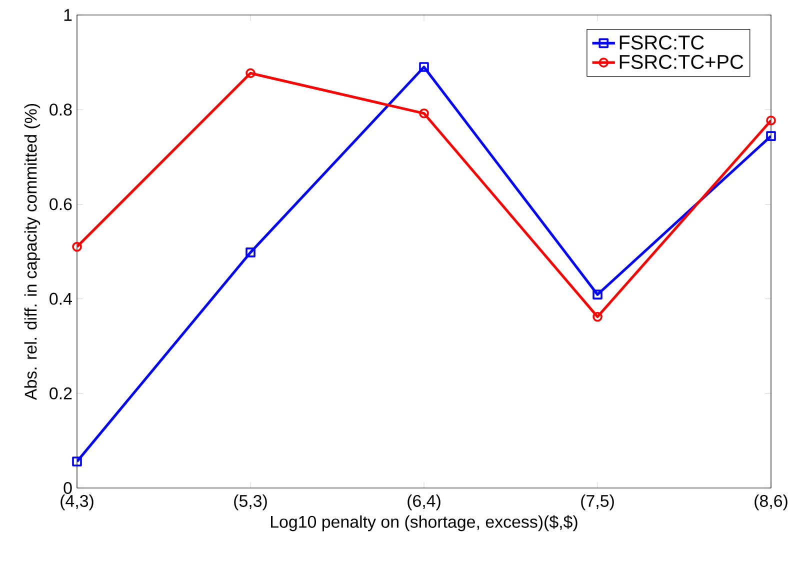 The image size is (790, 561). What do you see at coordinates (77, 502) in the screenshot?
I see `x-tick-label: (4,3)` at bounding box center [77, 502].